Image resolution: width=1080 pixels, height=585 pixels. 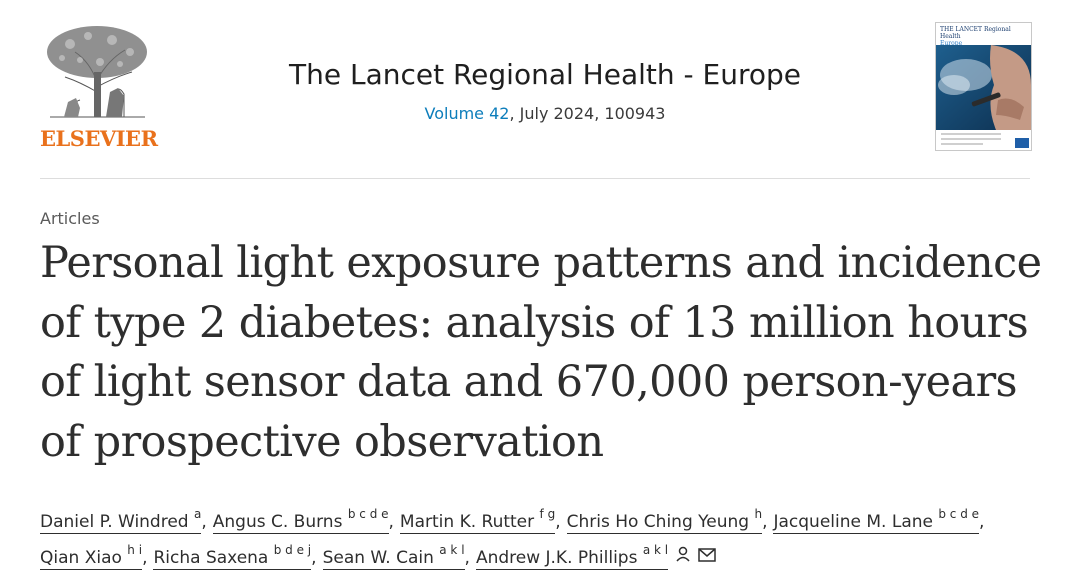 I want to click on author-name: Qian Xiao, so click(x=81, y=557).